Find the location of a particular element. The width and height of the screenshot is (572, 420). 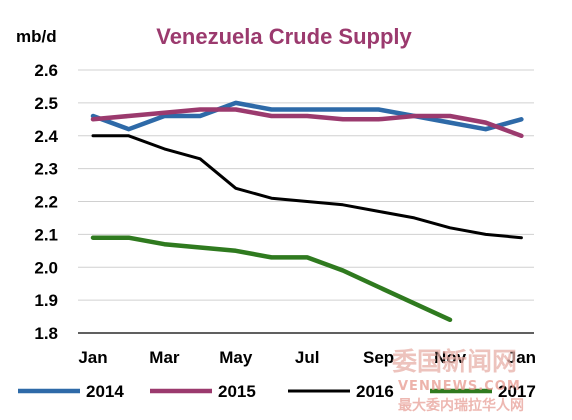

y-tick-label: 1.8 is located at coordinates (46, 333).